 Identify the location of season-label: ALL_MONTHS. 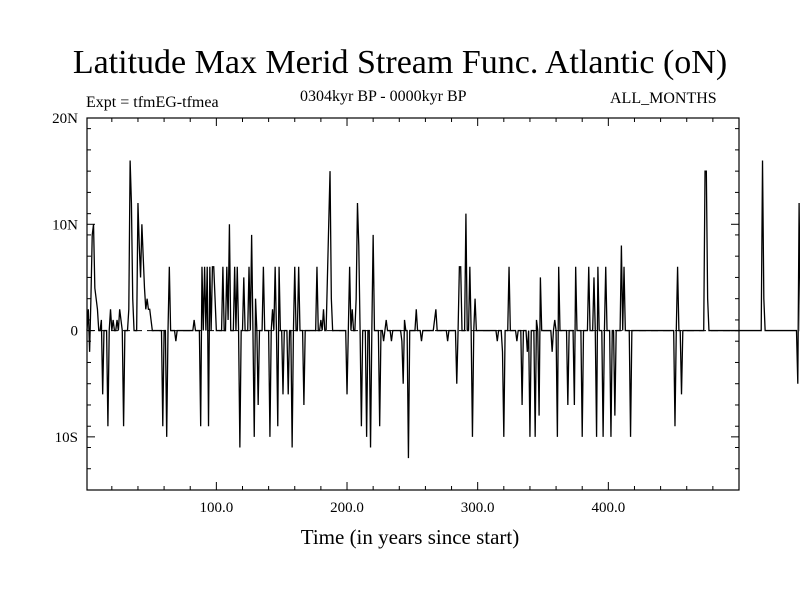
(663, 98).